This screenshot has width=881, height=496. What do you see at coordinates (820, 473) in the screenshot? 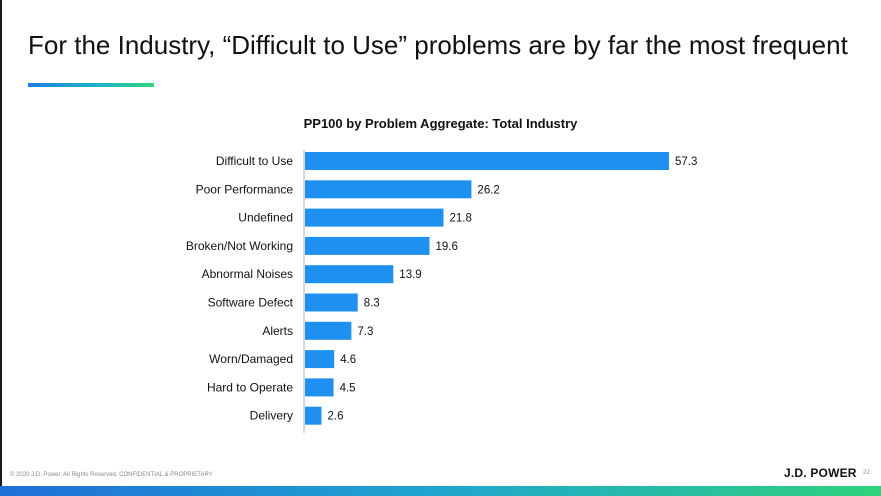
I see `jd-power-logo: J.D. POWER` at bounding box center [820, 473].